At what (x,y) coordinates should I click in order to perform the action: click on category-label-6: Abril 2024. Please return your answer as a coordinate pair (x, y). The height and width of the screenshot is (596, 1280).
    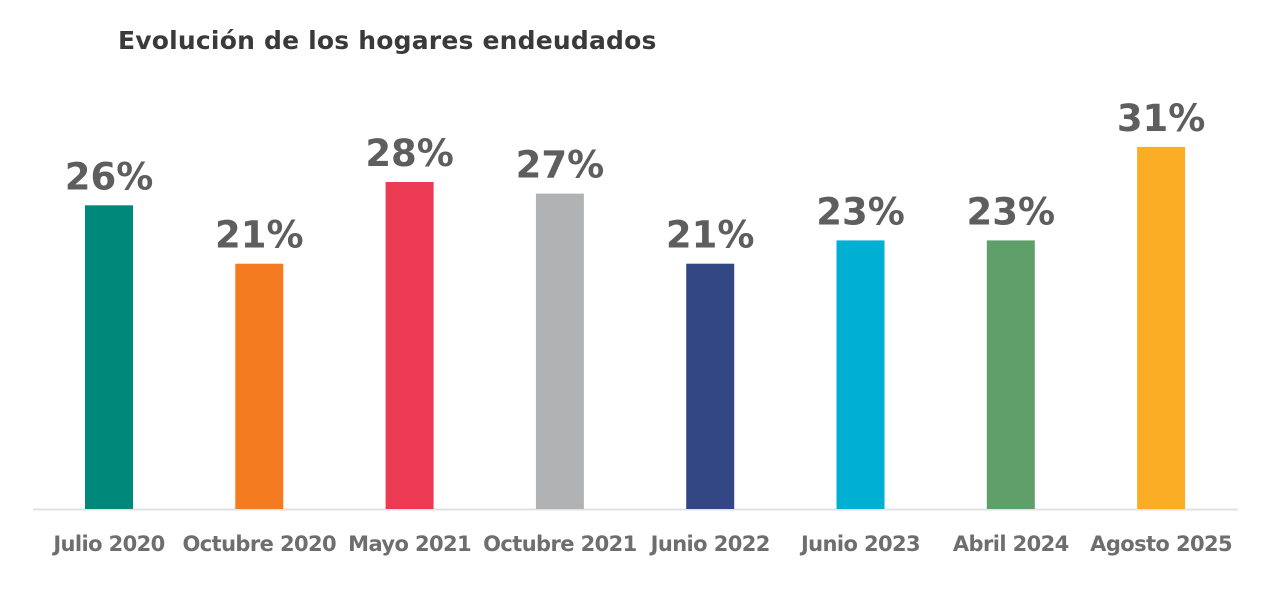
    Looking at the image, I should click on (1011, 544).